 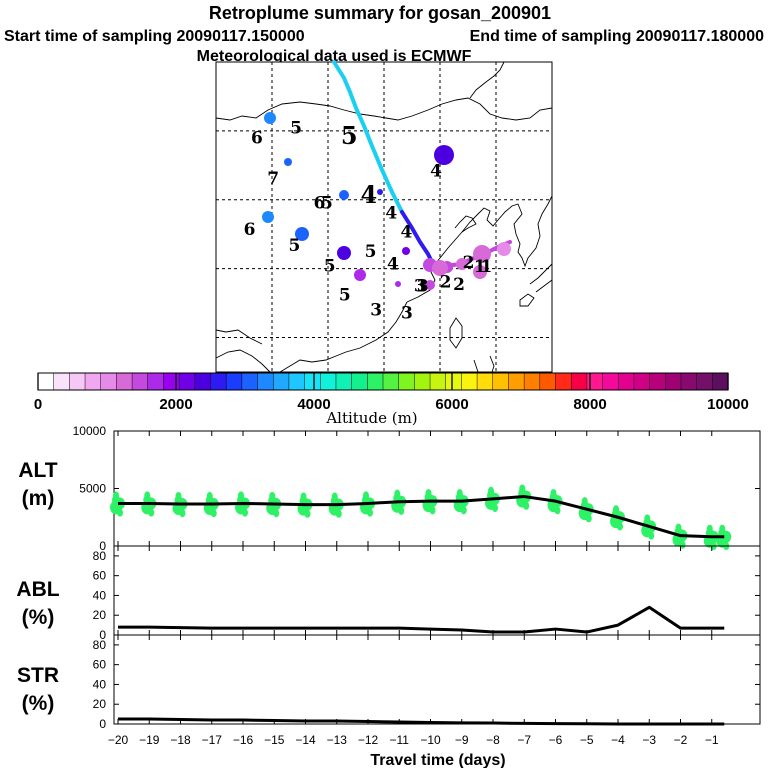 What do you see at coordinates (493, 740) in the screenshot?
I see `x-tick-label: −8` at bounding box center [493, 740].